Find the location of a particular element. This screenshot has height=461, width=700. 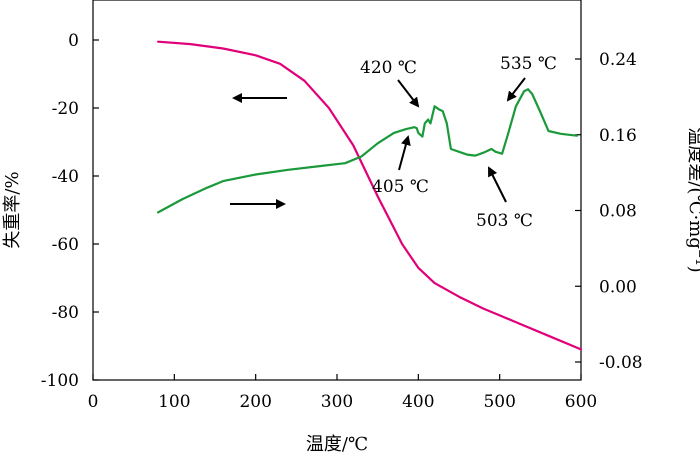

x-tick-label: 0 is located at coordinates (93, 402).